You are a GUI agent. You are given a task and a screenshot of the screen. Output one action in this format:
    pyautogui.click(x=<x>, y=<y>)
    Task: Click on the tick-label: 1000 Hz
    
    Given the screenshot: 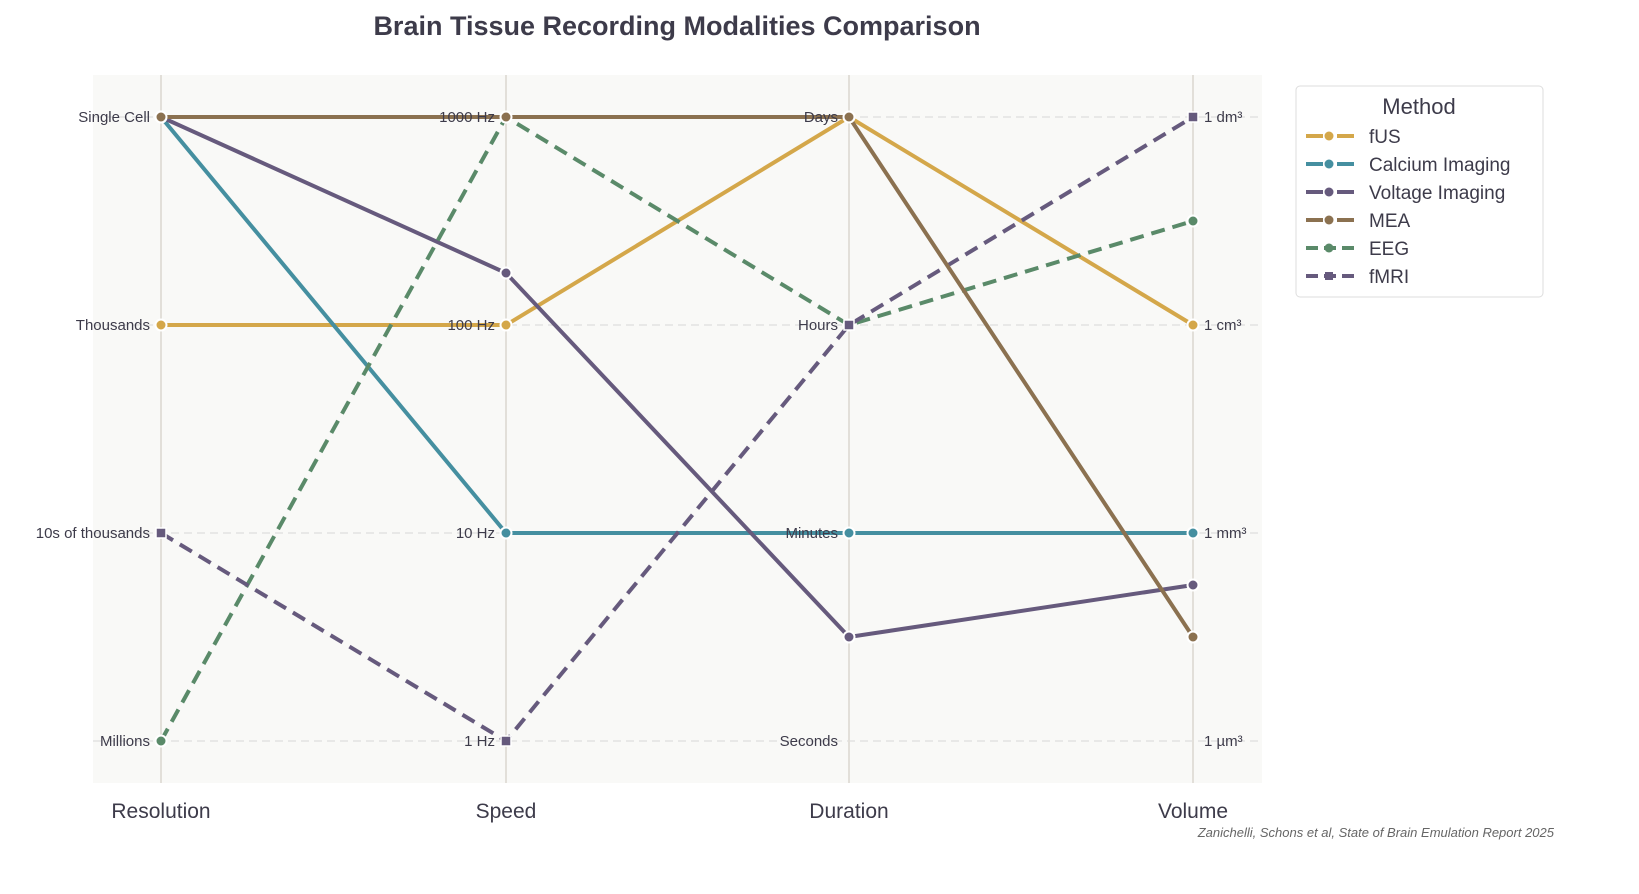 What is the action you would take?
    pyautogui.click(x=467, y=117)
    